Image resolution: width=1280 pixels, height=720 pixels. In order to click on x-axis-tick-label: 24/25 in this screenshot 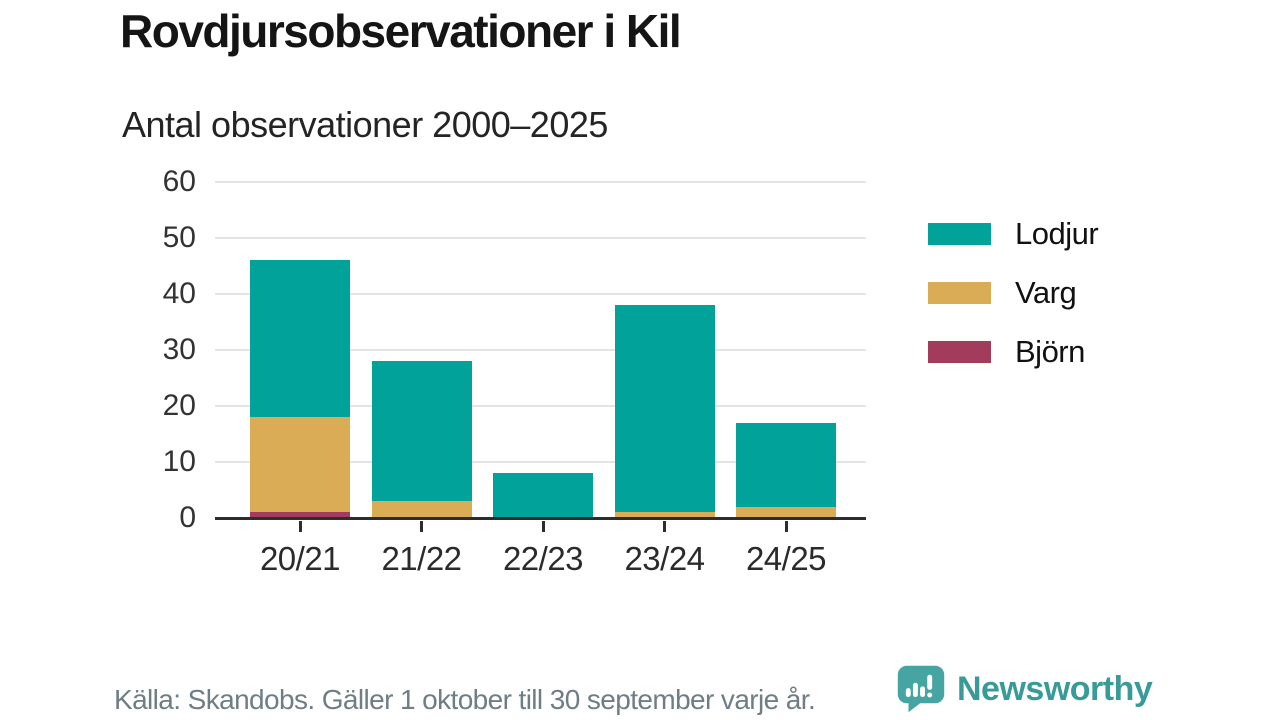, I will do `click(786, 558)`.